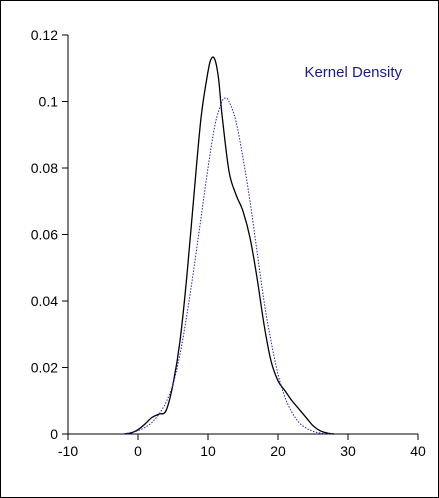 The width and height of the screenshot is (439, 498). What do you see at coordinates (348, 451) in the screenshot?
I see `x-tick-label: 30` at bounding box center [348, 451].